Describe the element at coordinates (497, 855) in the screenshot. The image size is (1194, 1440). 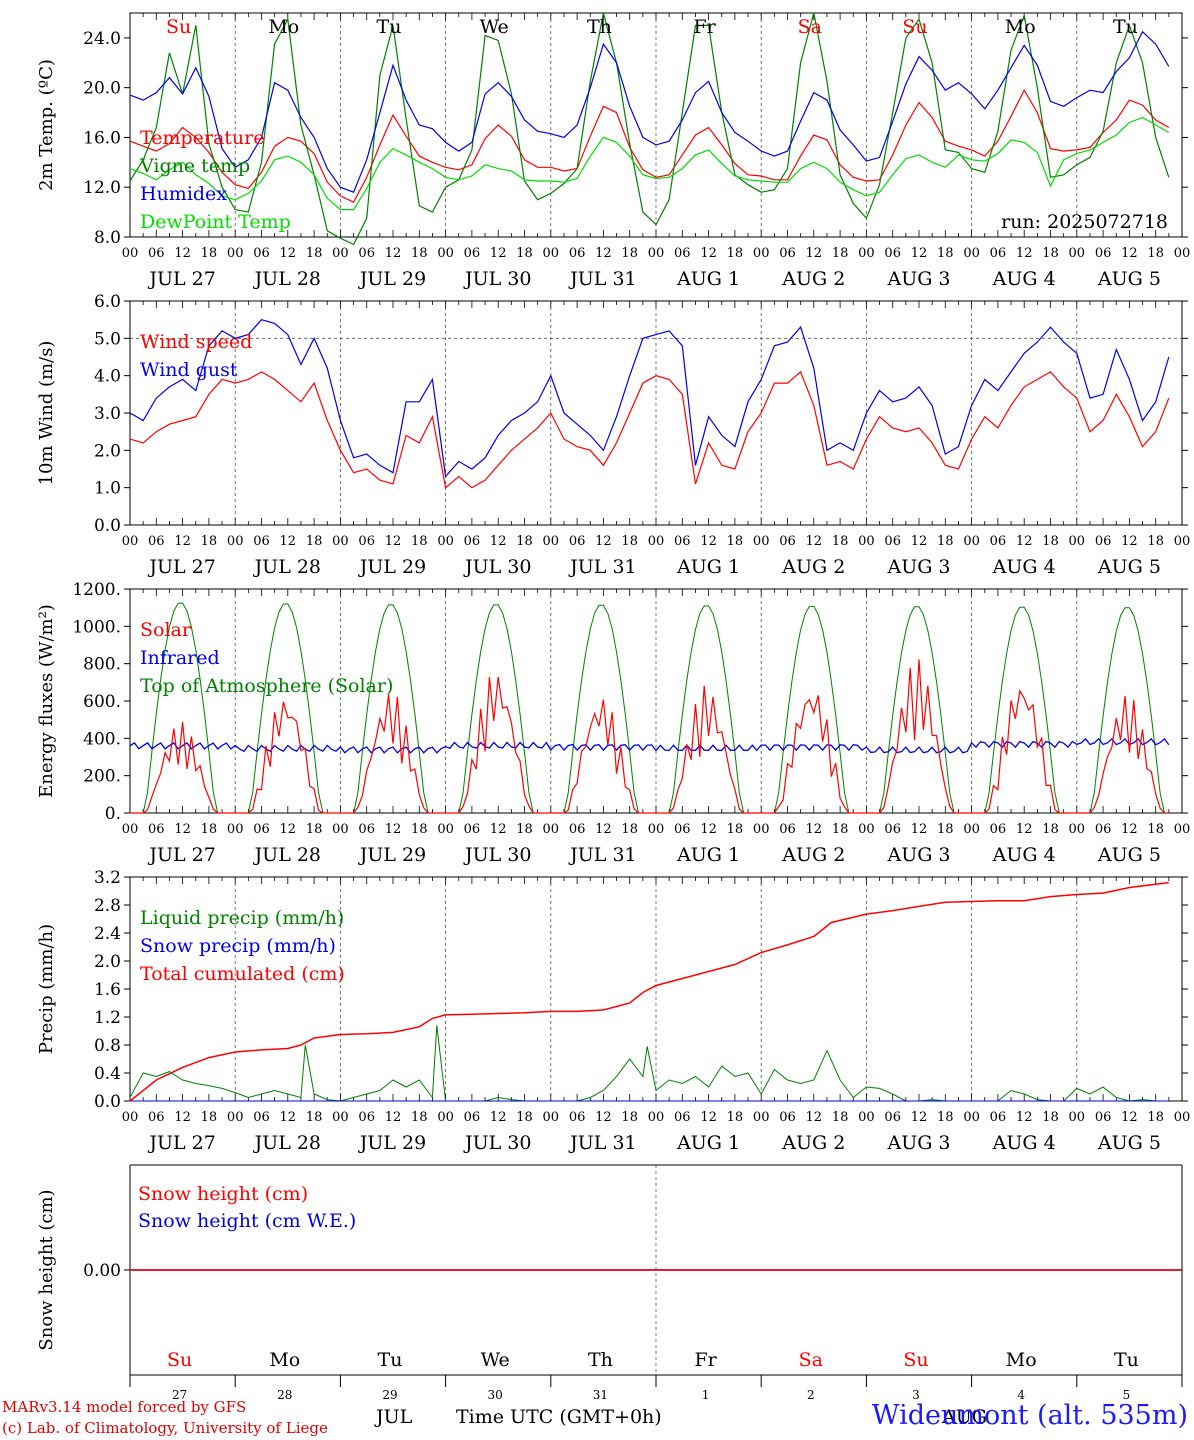
I see `x-date-label: JUL 30` at that location.